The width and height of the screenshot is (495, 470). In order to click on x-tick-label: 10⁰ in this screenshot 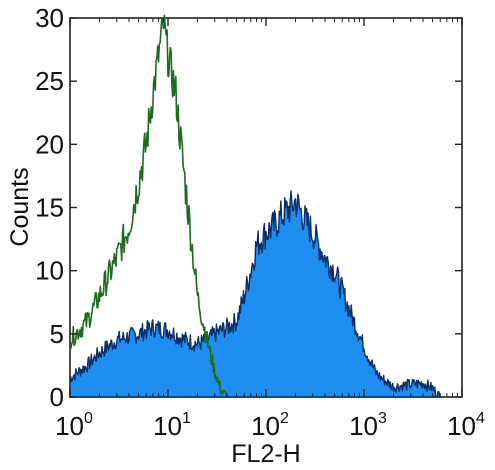, I will do `click(74, 425)`.